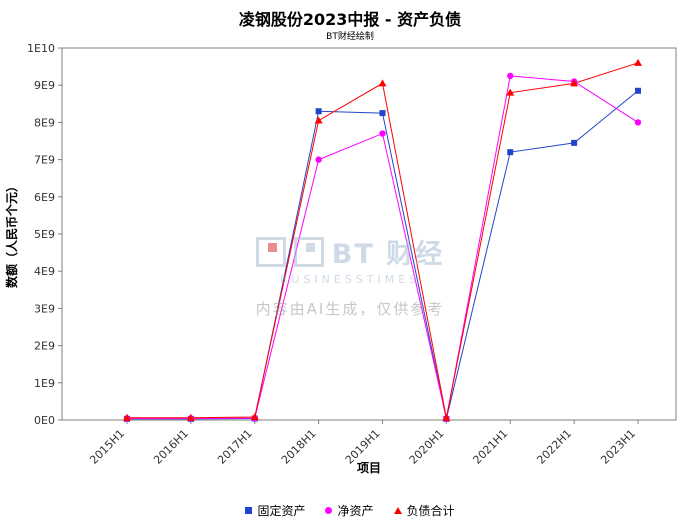 This screenshot has width=700, height=524. I want to click on x-tick-label: 2022H1, so click(554, 447).